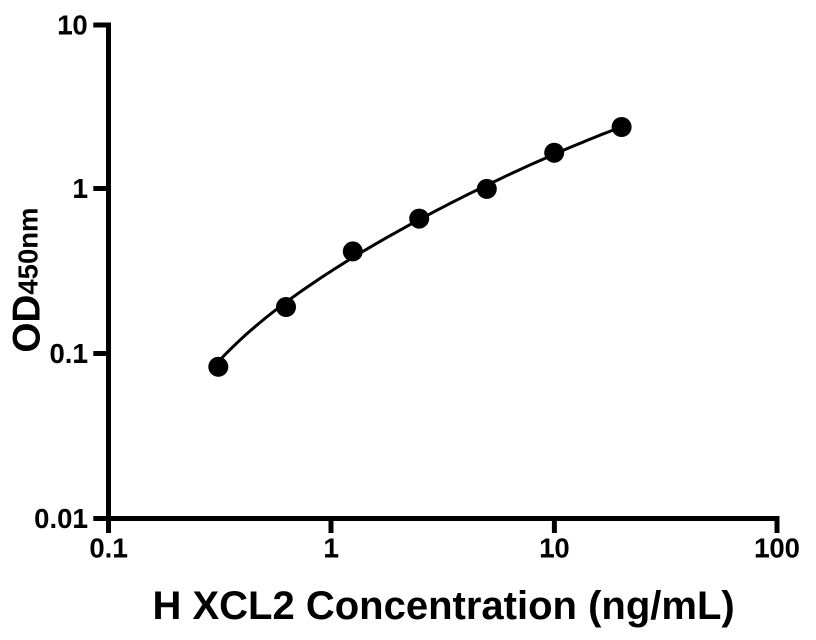 The image size is (816, 640). What do you see at coordinates (777, 547) in the screenshot?
I see `svg-text: 100` at bounding box center [777, 547].